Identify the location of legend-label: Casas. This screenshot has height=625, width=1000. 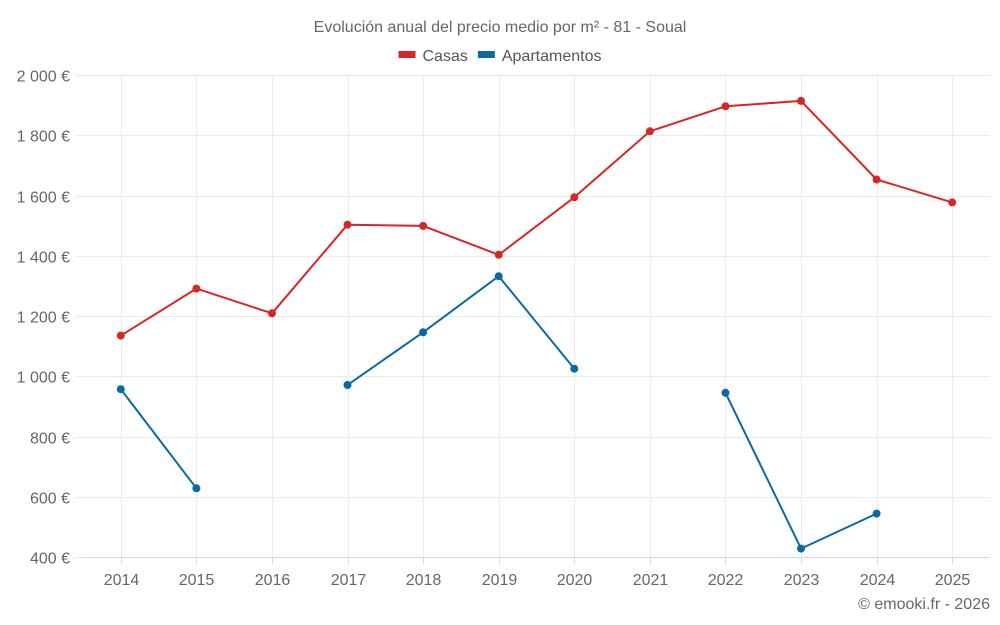
(445, 56).